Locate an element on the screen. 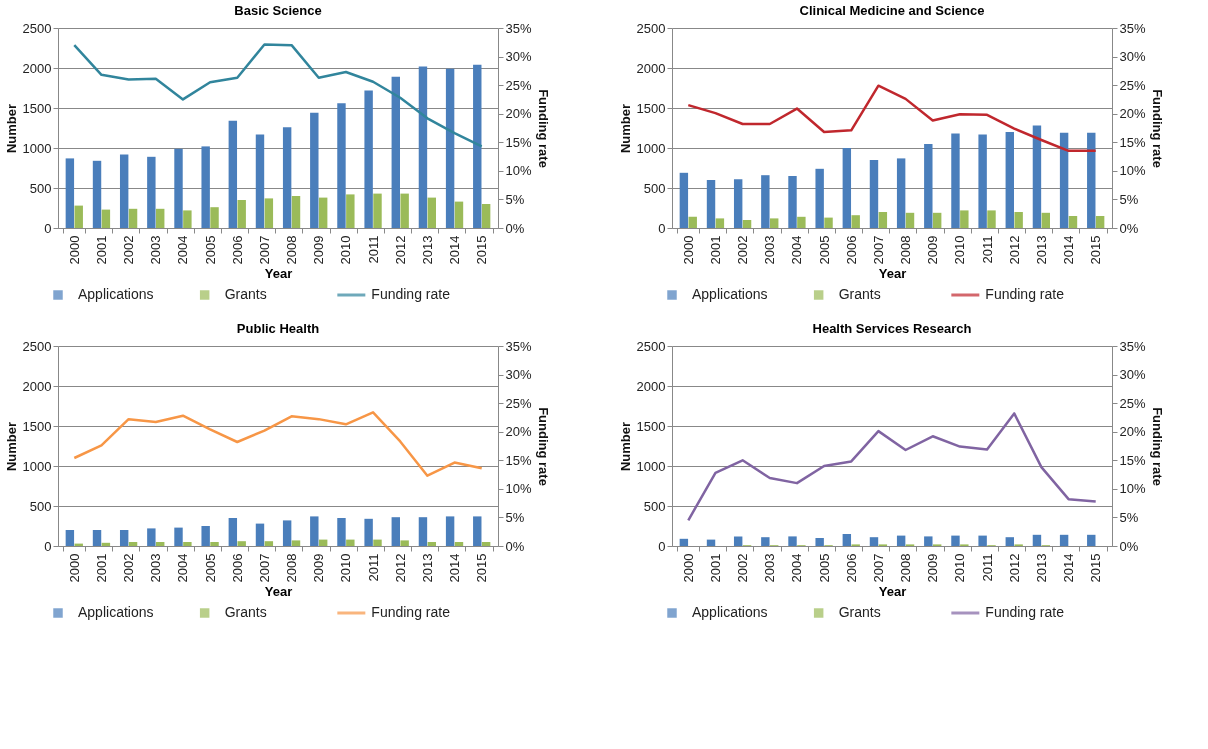 This screenshot has height=749, width=1208. chart-title: Basic Science is located at coordinates (278, 10).